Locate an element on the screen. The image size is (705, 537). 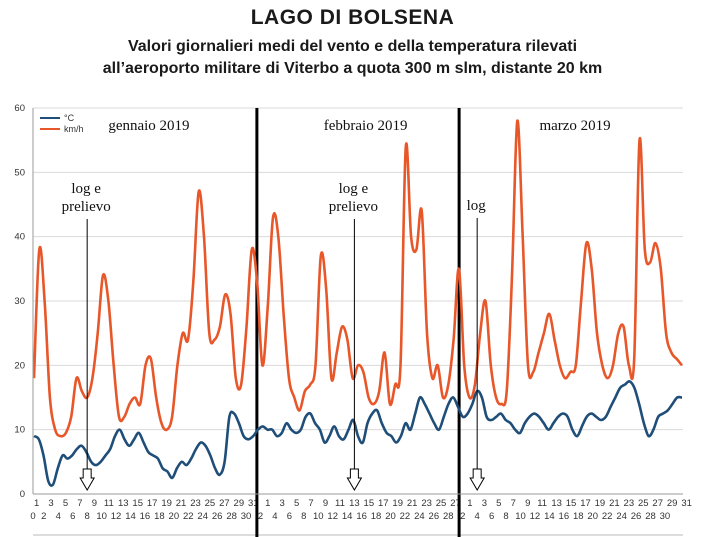
y-tick-label: 0 is located at coordinates (22, 494).